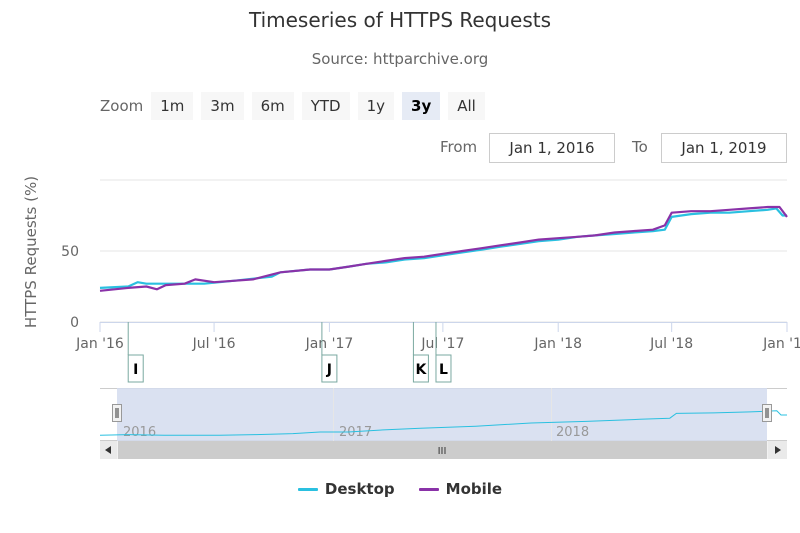 The image size is (800, 533). I want to click on navigator-selected-range, so click(442, 414).